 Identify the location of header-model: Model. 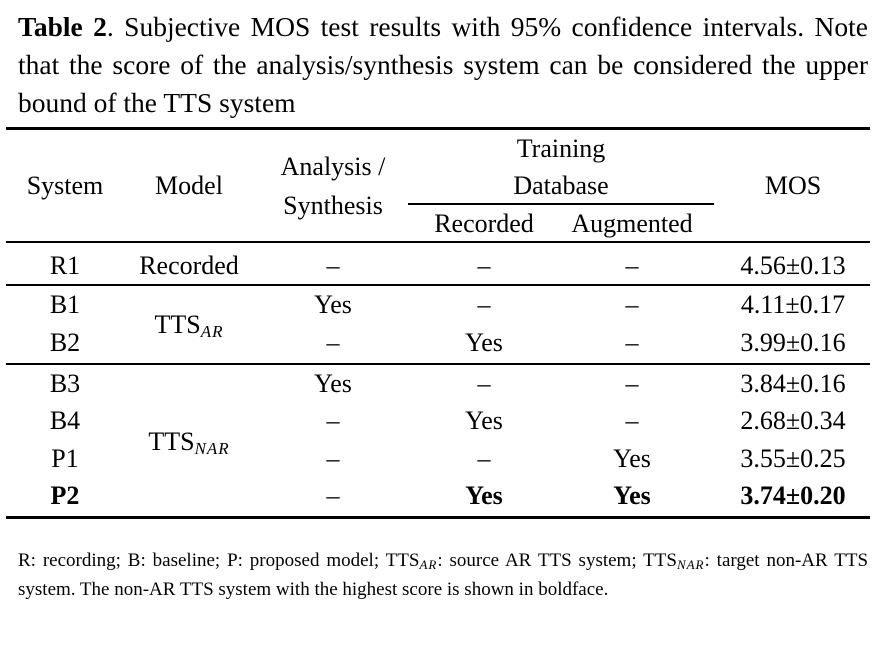
(189, 185).